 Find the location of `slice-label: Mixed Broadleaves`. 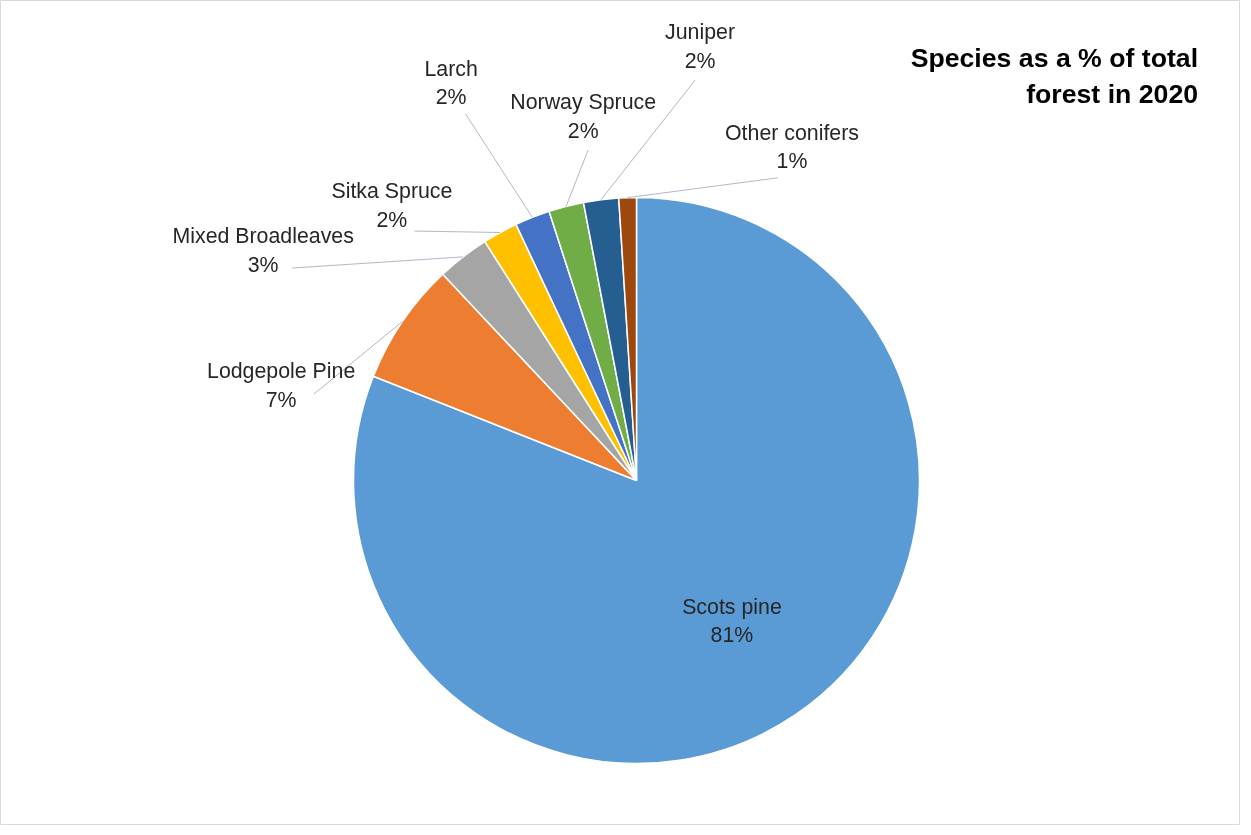

slice-label: Mixed Broadleaves is located at coordinates (263, 235).